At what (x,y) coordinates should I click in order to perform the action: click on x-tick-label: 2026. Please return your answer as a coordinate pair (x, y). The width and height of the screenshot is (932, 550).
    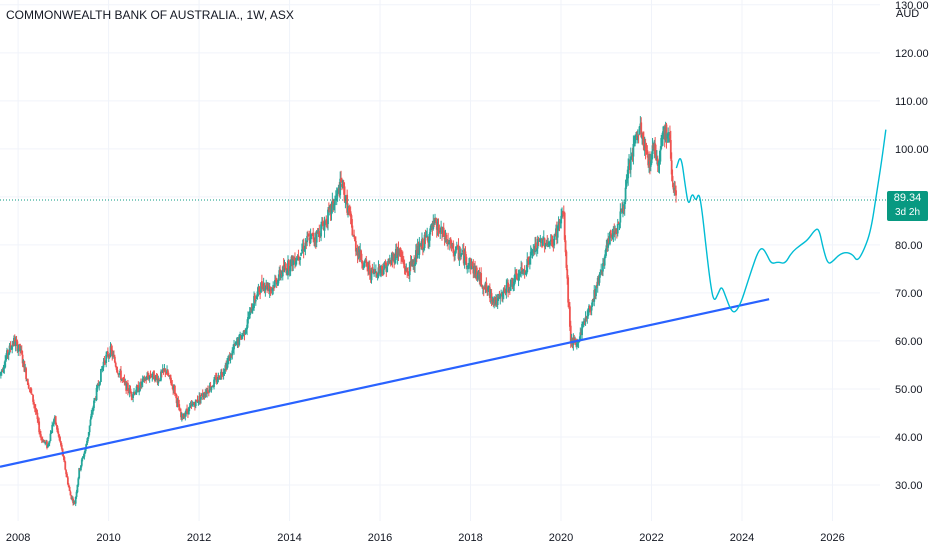
    Looking at the image, I should click on (832, 538).